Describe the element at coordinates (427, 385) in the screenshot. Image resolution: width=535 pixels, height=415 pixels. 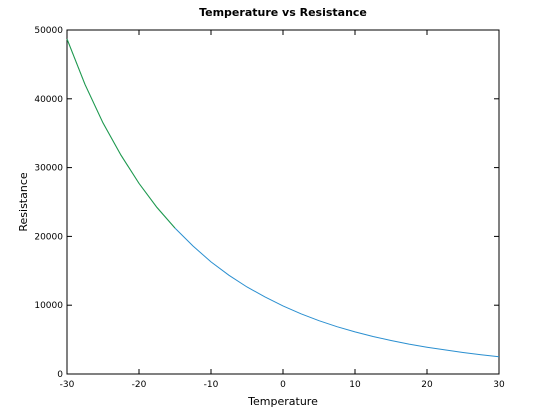
I see `x-tick-label: 20` at that location.